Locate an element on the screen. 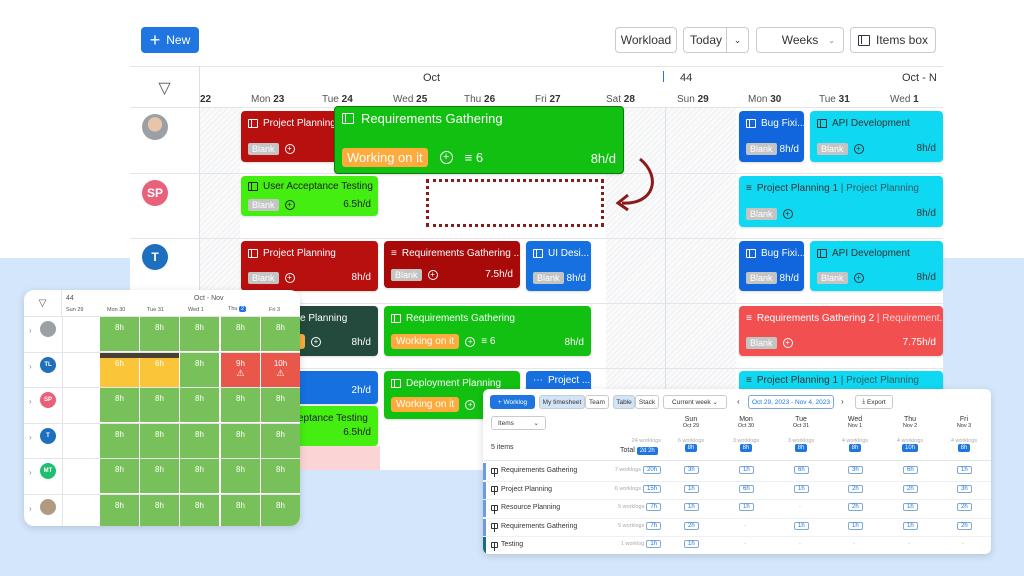 The image size is (1024, 576). date-range-picker: Oct 29, 2023 - Nov 4, 2023 is located at coordinates (791, 402).